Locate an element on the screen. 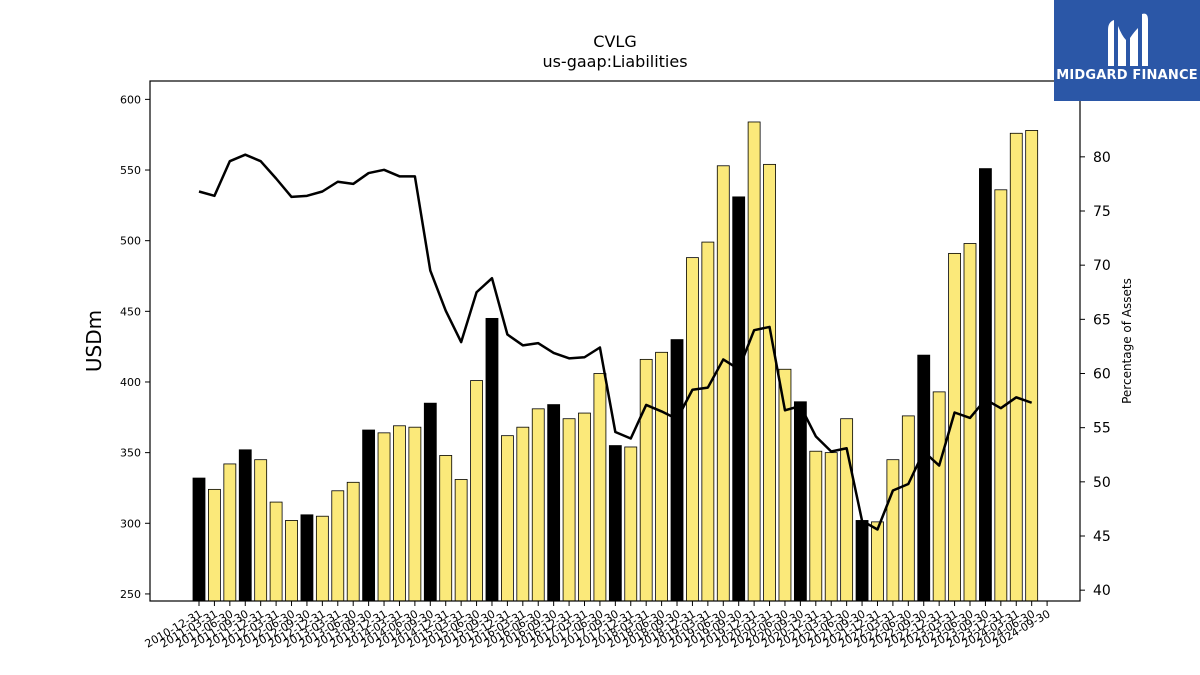 The height and width of the screenshot is (675, 1200). chart-title: CVLG is located at coordinates (615, 41).